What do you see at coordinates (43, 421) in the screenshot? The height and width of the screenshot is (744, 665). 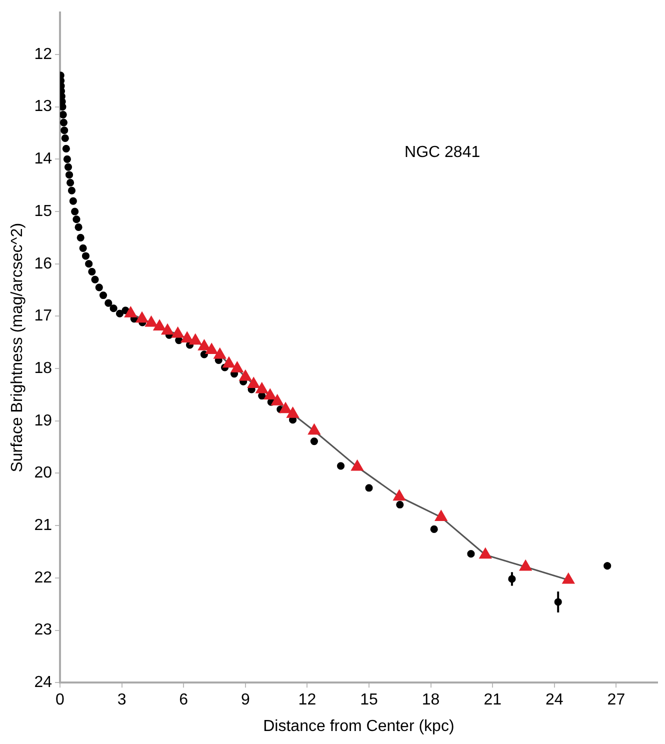 I see `y-tick-label: 19` at bounding box center [43, 421].